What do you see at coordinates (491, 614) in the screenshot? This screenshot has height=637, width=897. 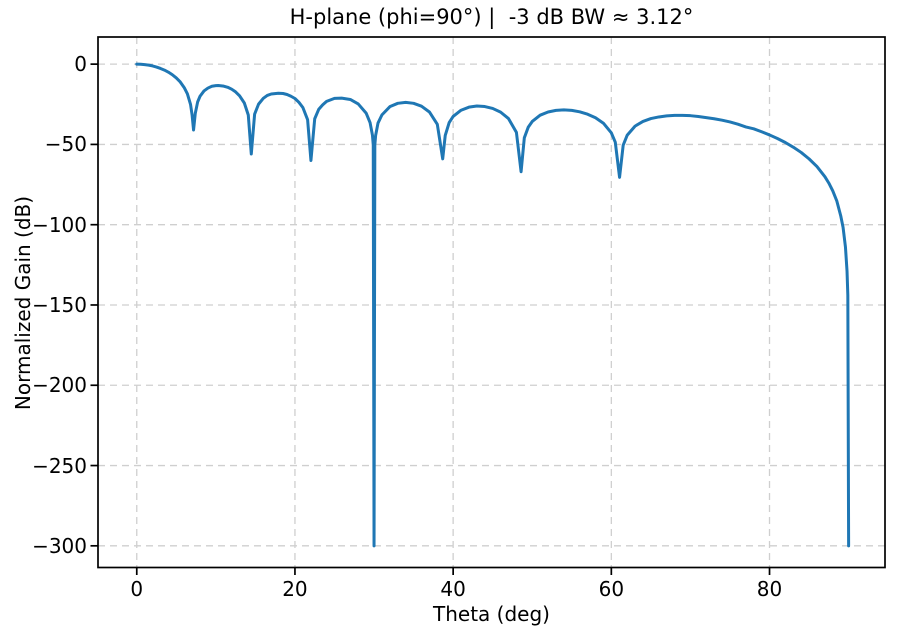 I see `x-axis-label: Theta (deg)` at bounding box center [491, 614].